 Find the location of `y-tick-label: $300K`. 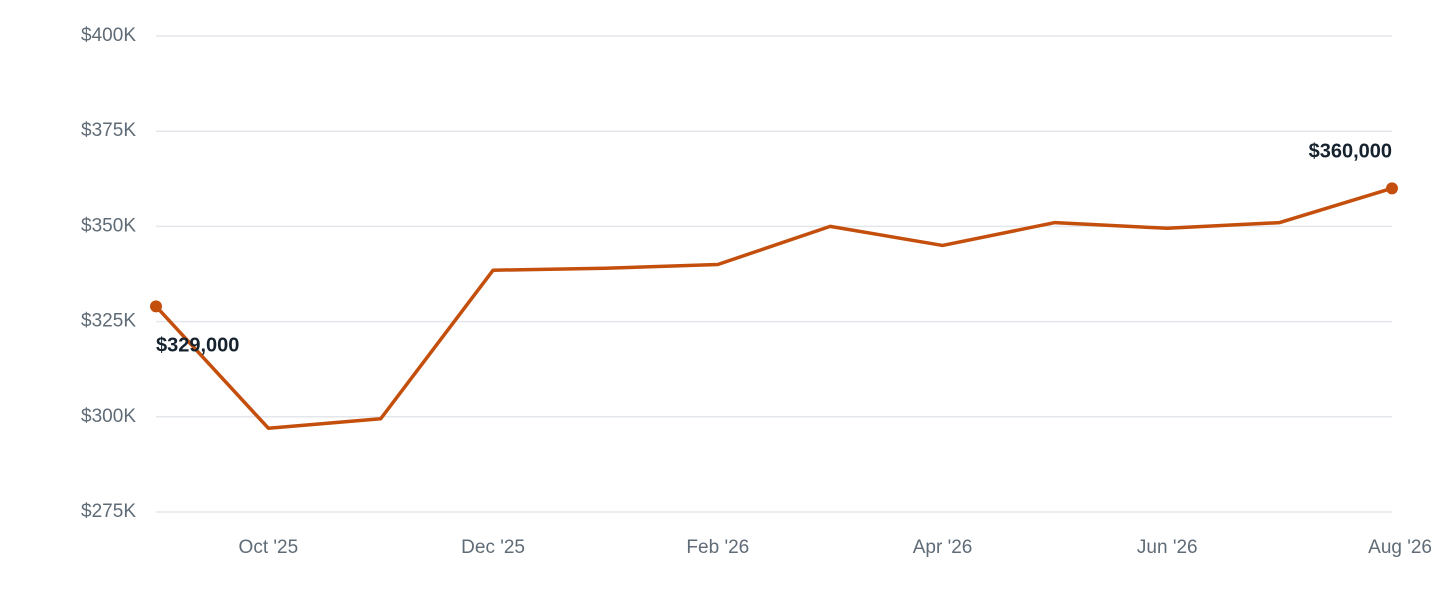

y-tick-label: $300K is located at coordinates (108, 416).